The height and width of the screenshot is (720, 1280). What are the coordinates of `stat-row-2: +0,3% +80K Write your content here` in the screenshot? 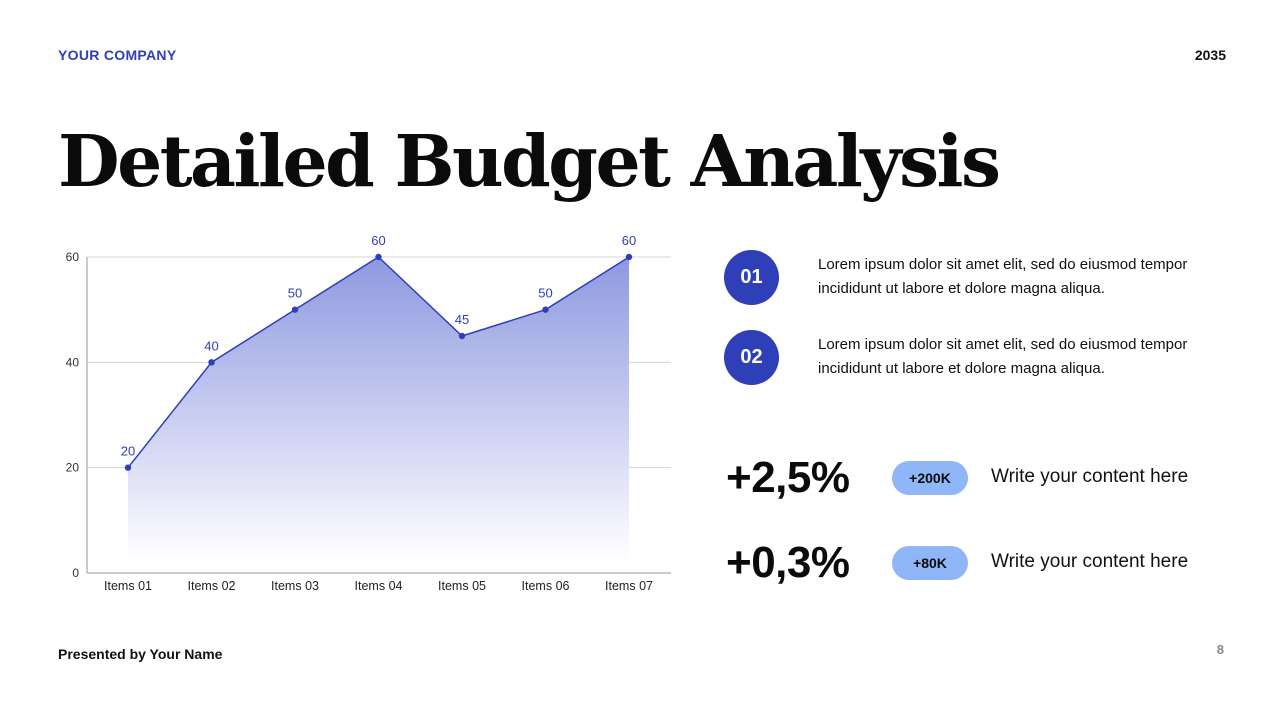 It's located at (976, 562).